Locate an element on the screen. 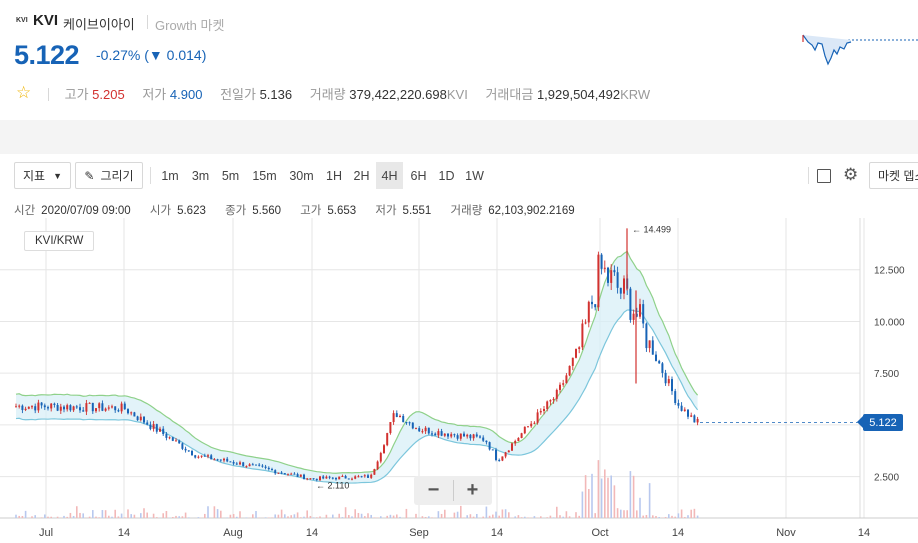 The height and width of the screenshot is (543, 918). interval-5m: 5m is located at coordinates (230, 175).